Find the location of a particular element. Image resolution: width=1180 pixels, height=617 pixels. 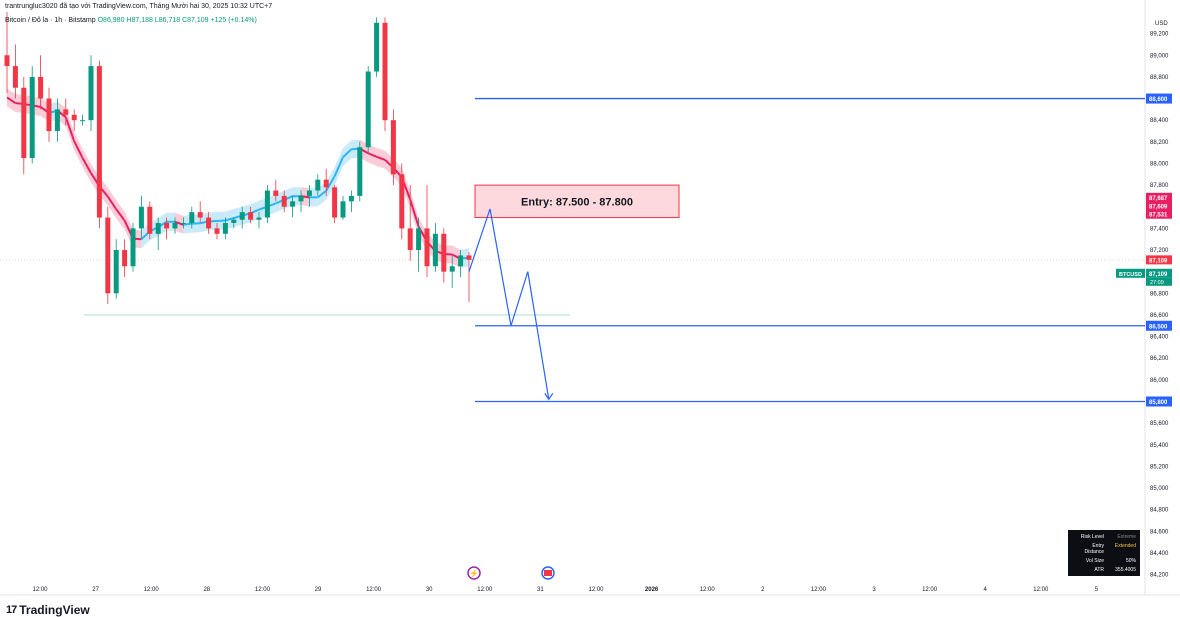

event-lightning-icon is located at coordinates (474, 573).